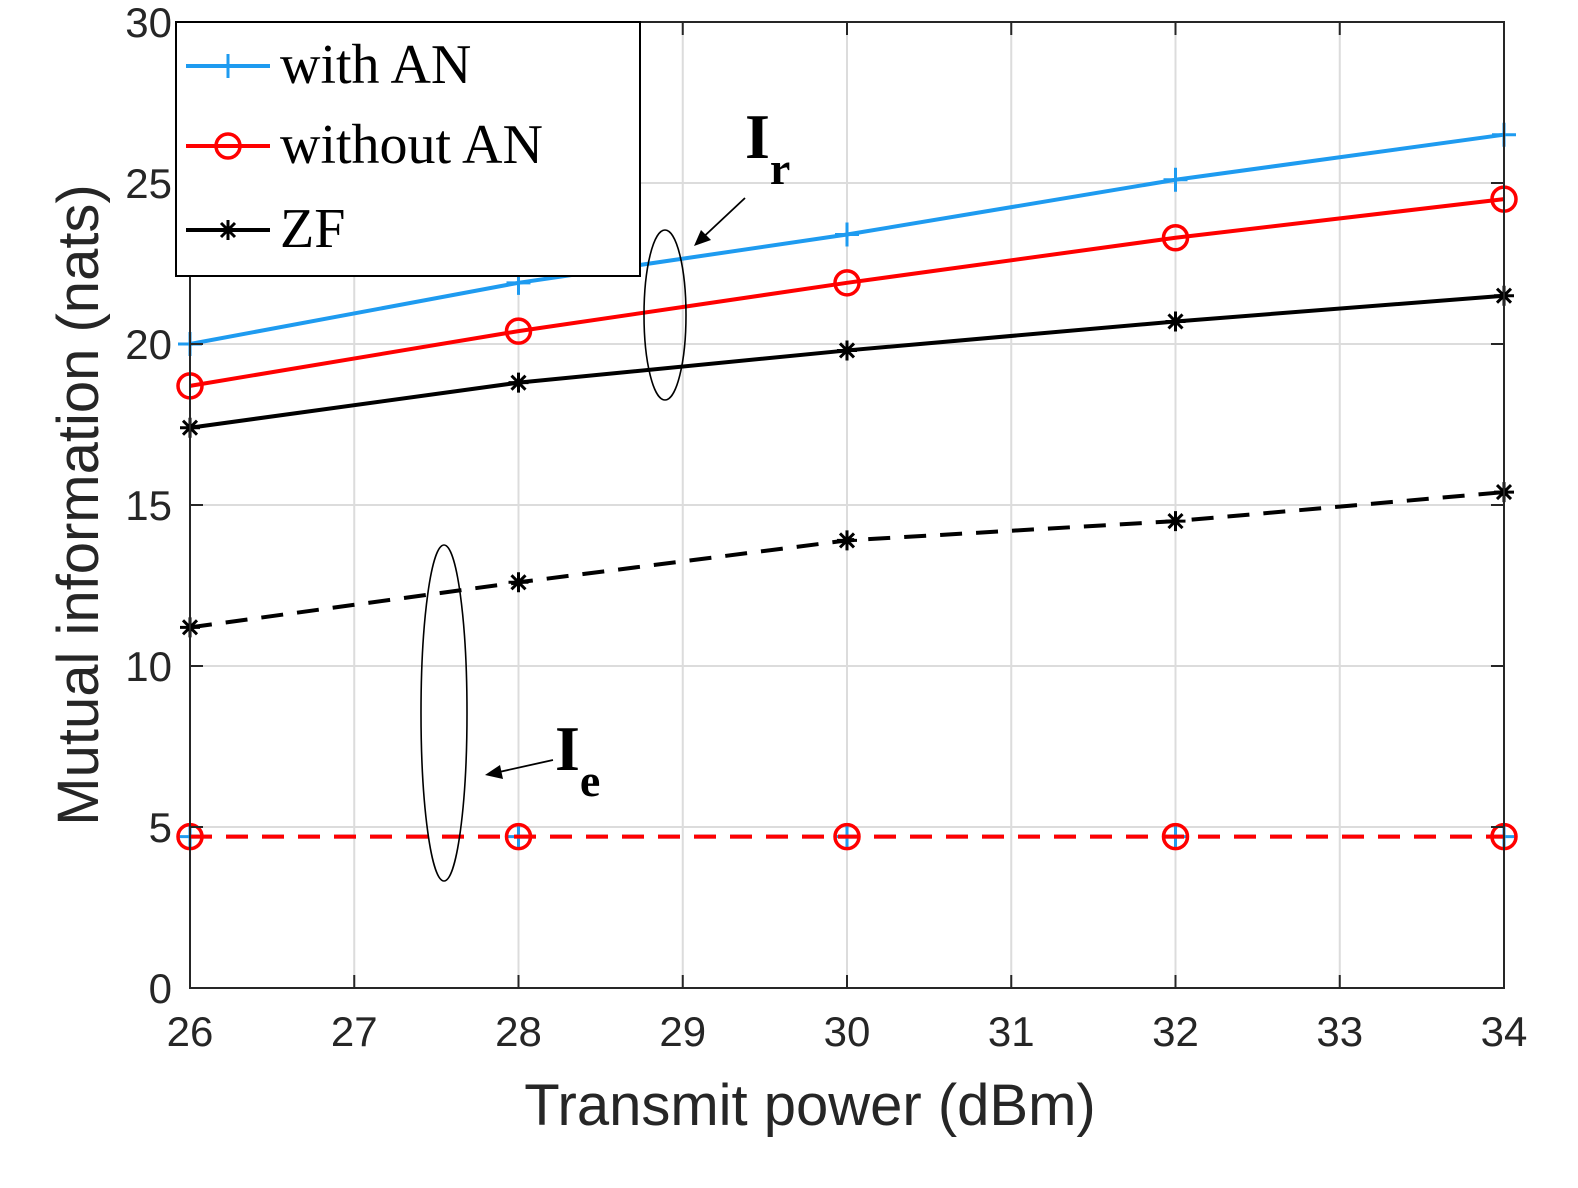  Describe the element at coordinates (1011, 1031) in the screenshot. I see `x-tick-label: 31` at that location.